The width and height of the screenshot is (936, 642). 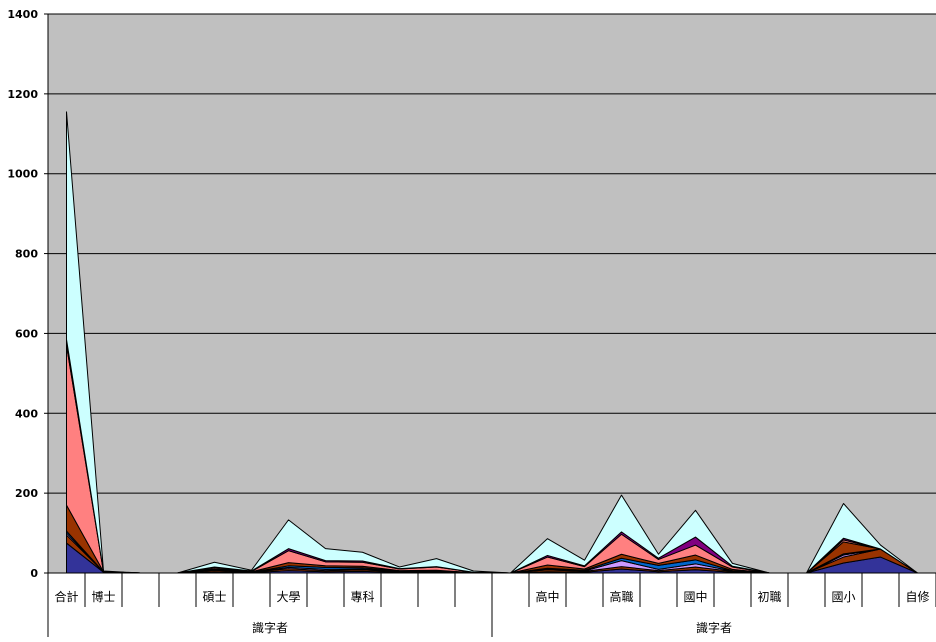 What do you see at coordinates (695, 596) in the screenshot?
I see `x-tick-label: 國中` at bounding box center [695, 596].